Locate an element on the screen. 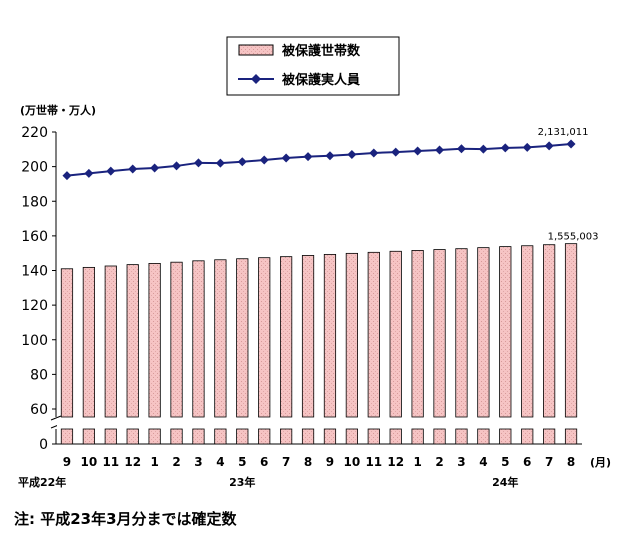  y-tick-label: 60 is located at coordinates (39, 410).